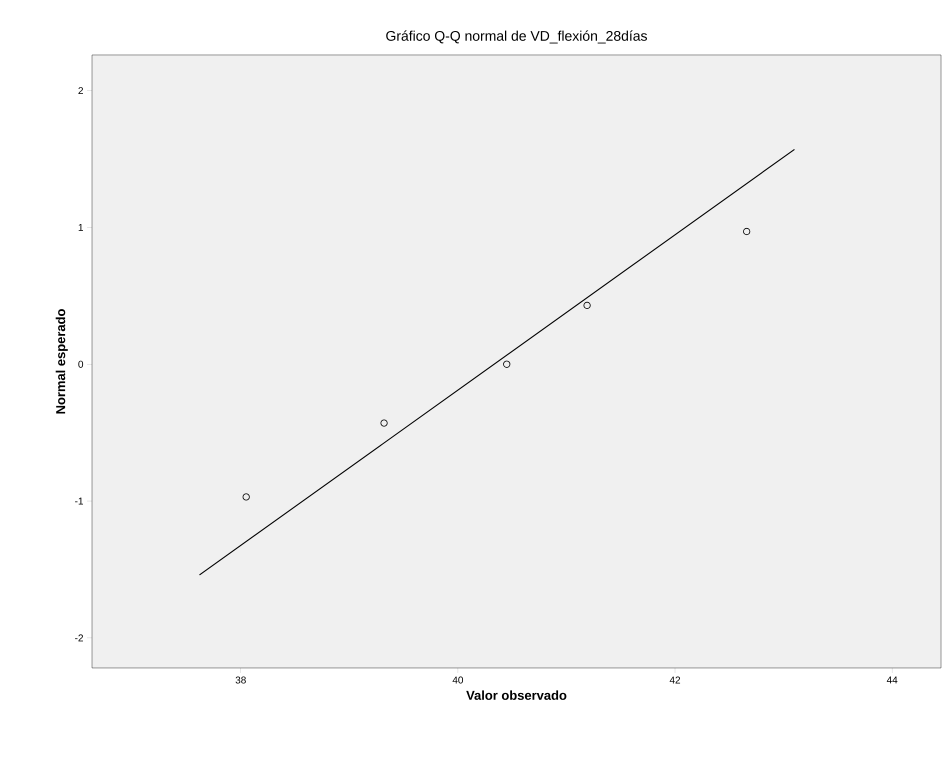 The height and width of the screenshot is (765, 951). I want to click on y-tick-label: 2, so click(80, 90).